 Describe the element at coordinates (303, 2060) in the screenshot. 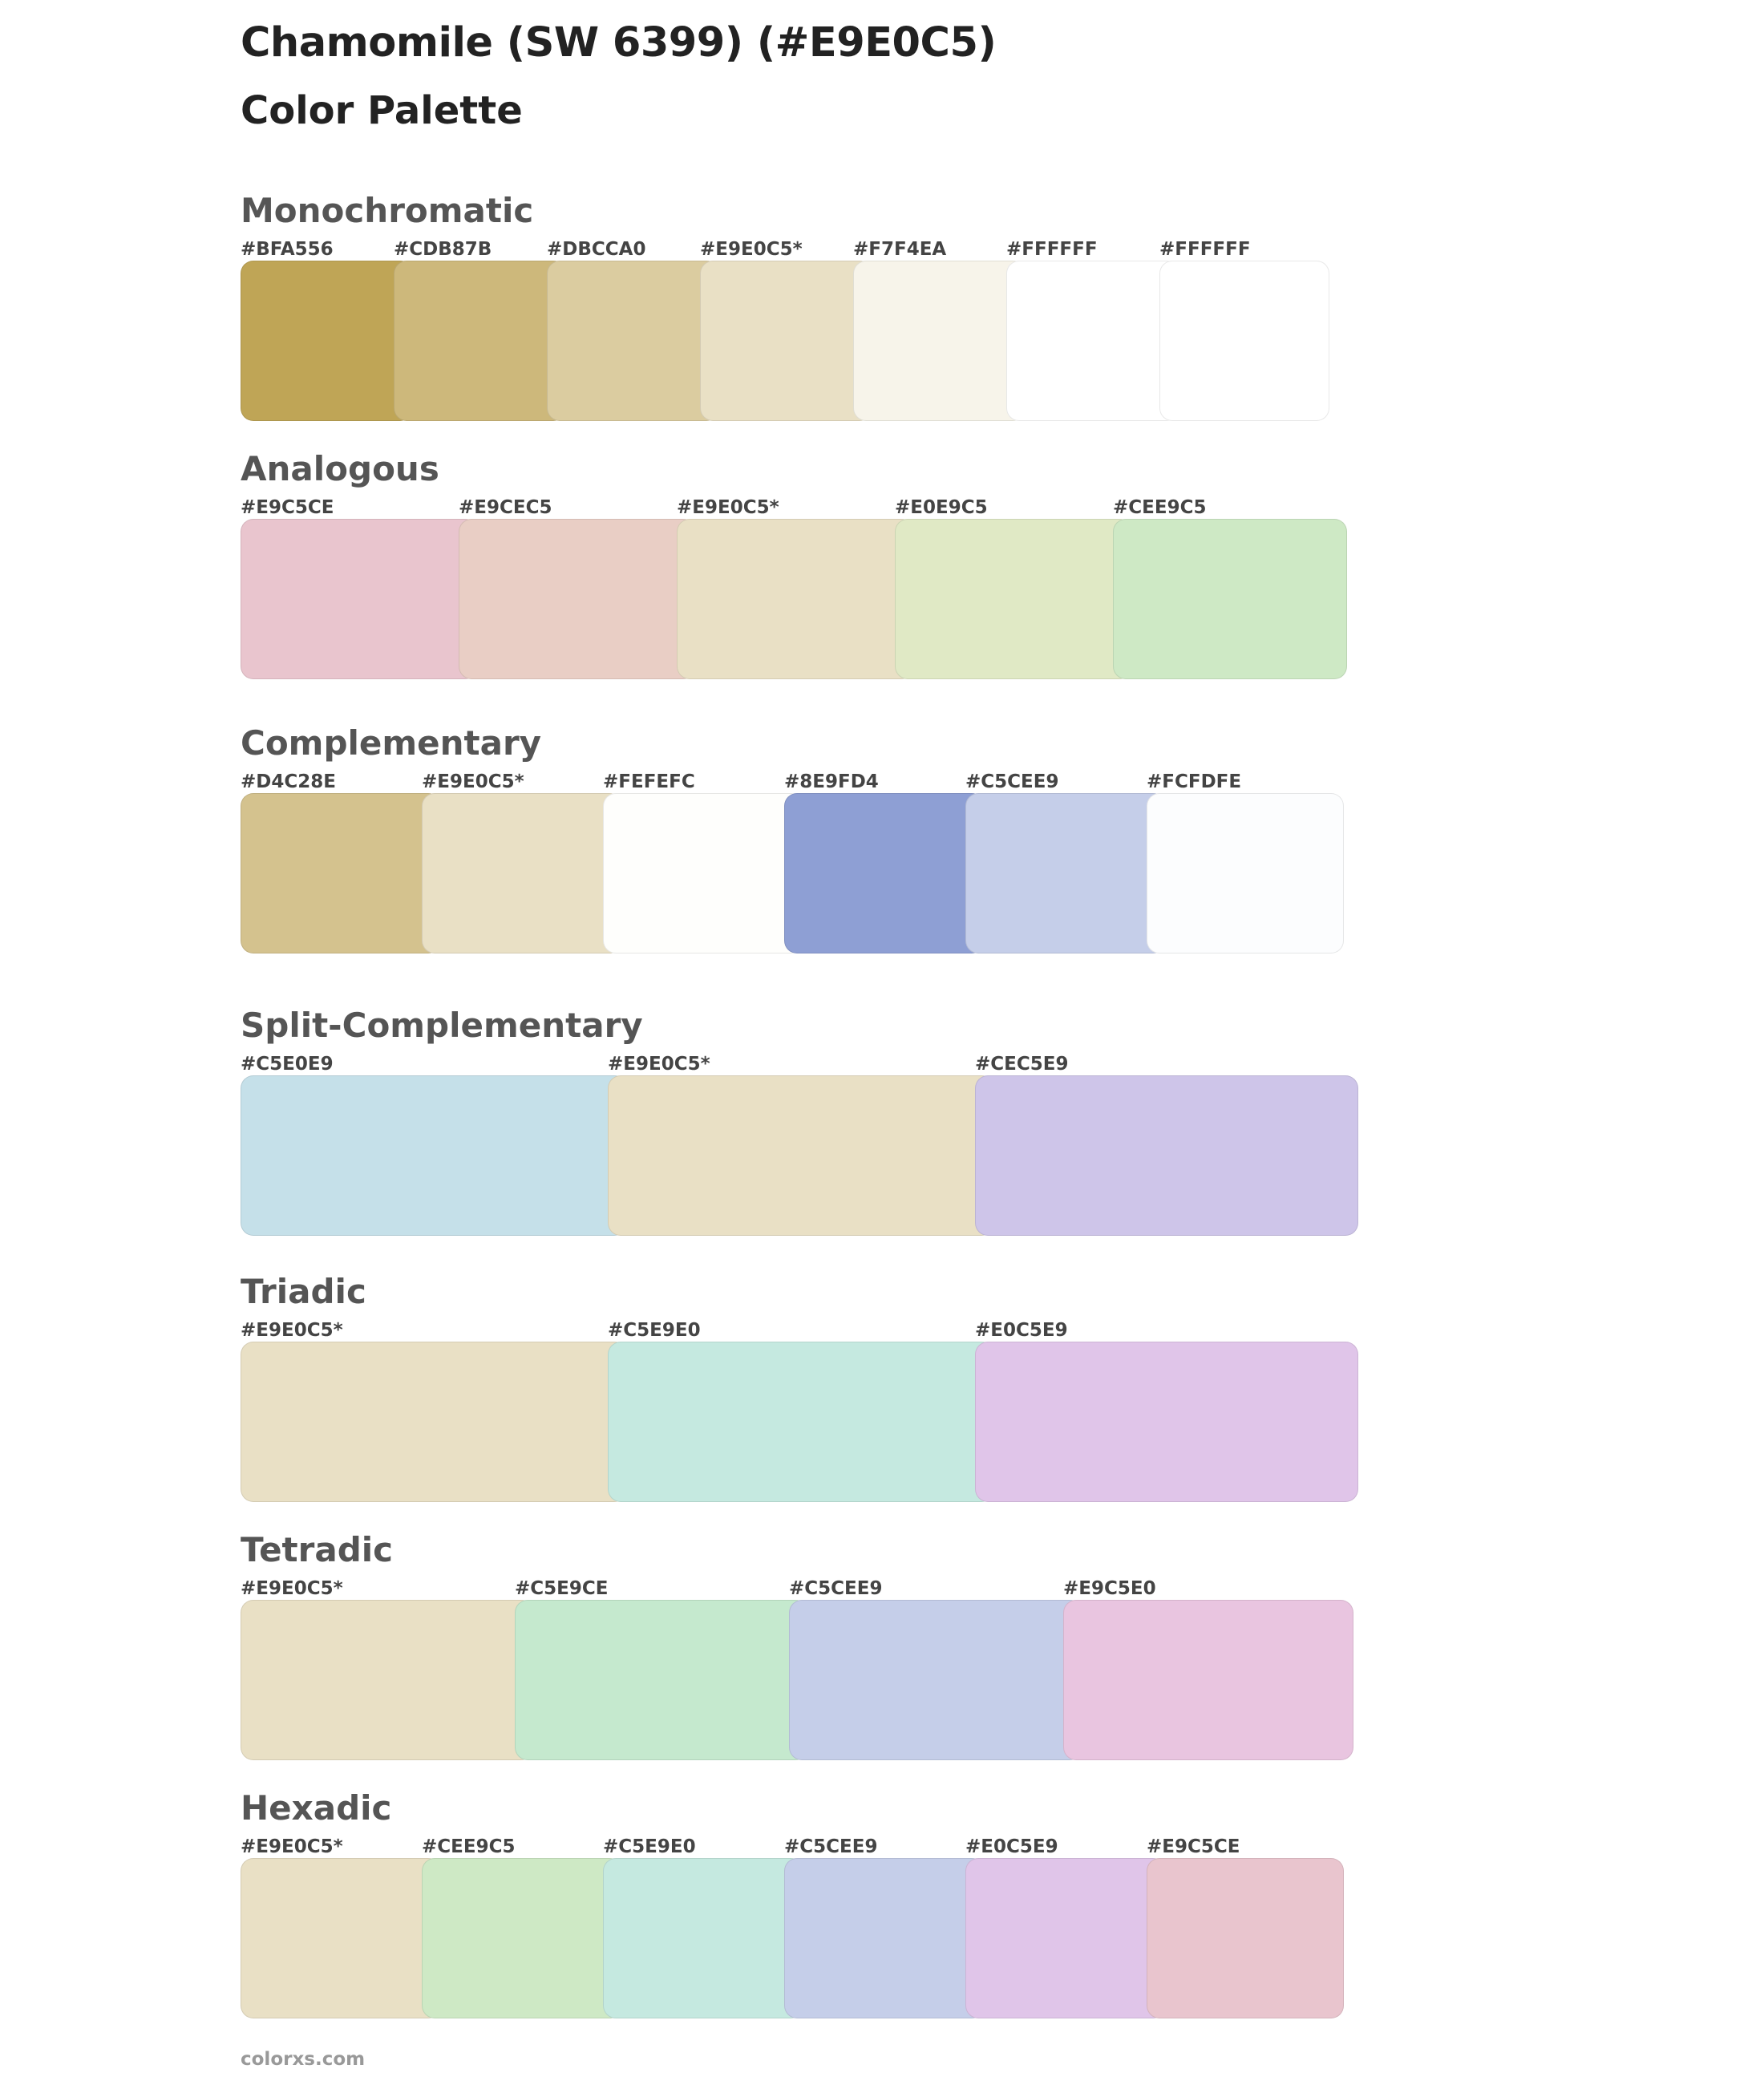

I see `site-credit: colorxs.com` at that location.